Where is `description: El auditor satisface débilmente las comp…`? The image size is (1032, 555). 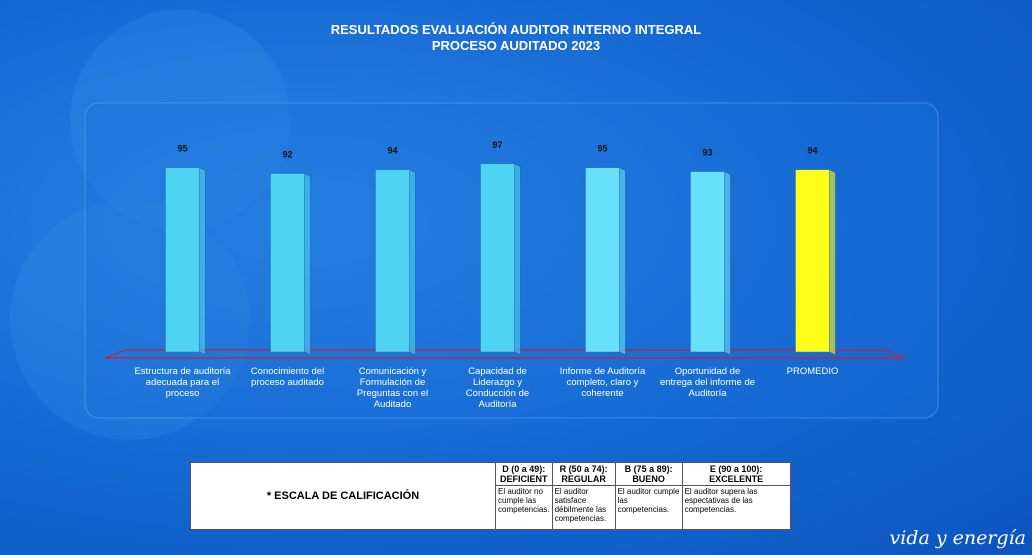
description: El auditor satisface débilmente las comp… is located at coordinates (583, 507).